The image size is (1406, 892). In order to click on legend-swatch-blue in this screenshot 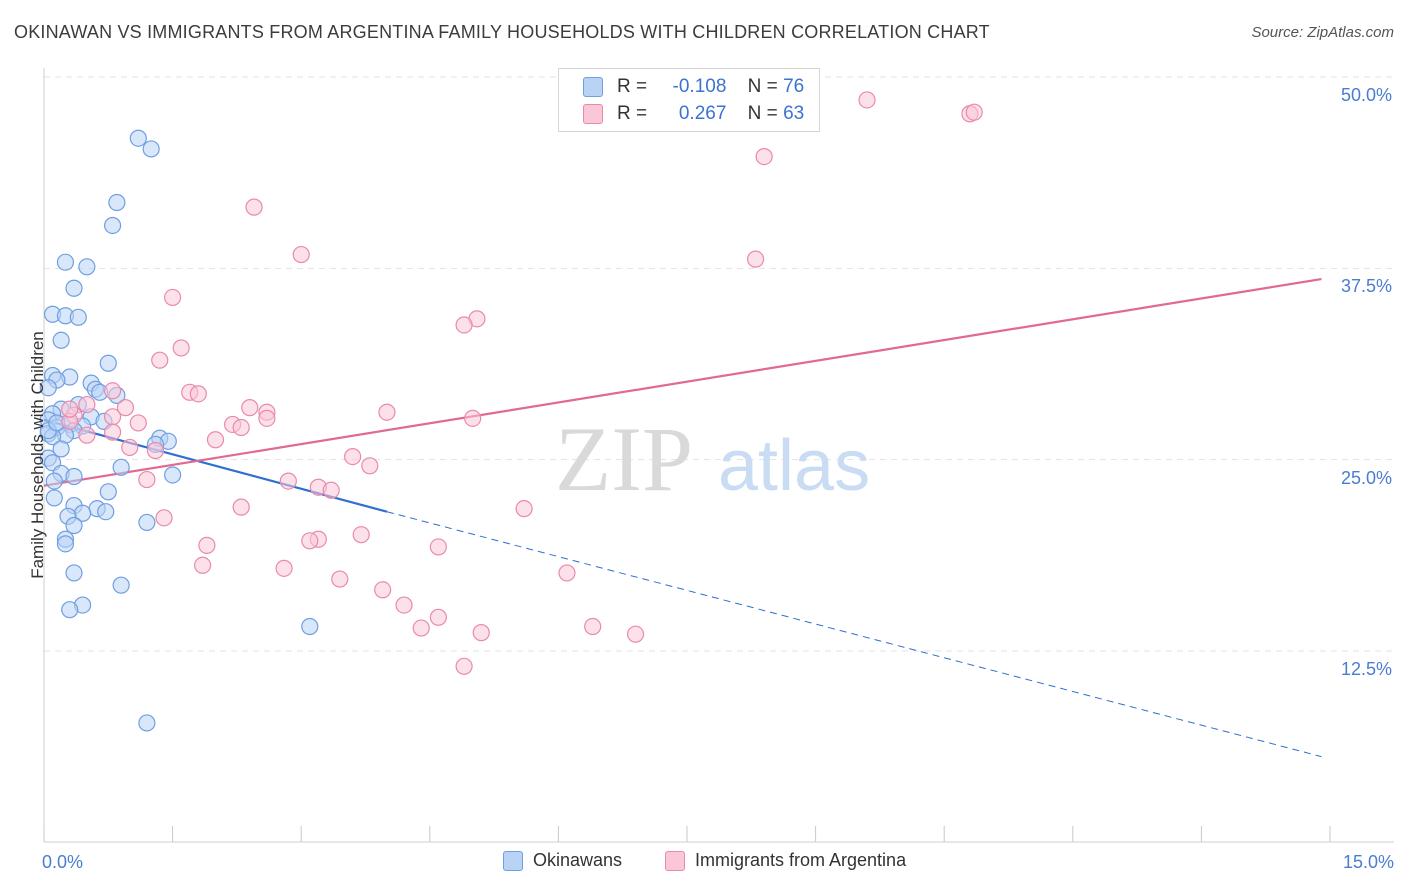, I will do `click(513, 860)`.